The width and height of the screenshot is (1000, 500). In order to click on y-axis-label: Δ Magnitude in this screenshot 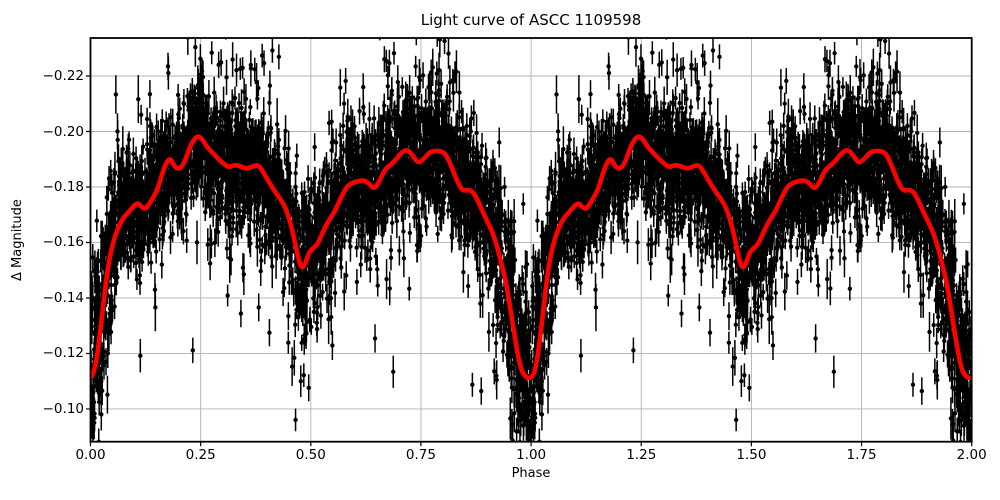, I will do `click(17, 240)`.